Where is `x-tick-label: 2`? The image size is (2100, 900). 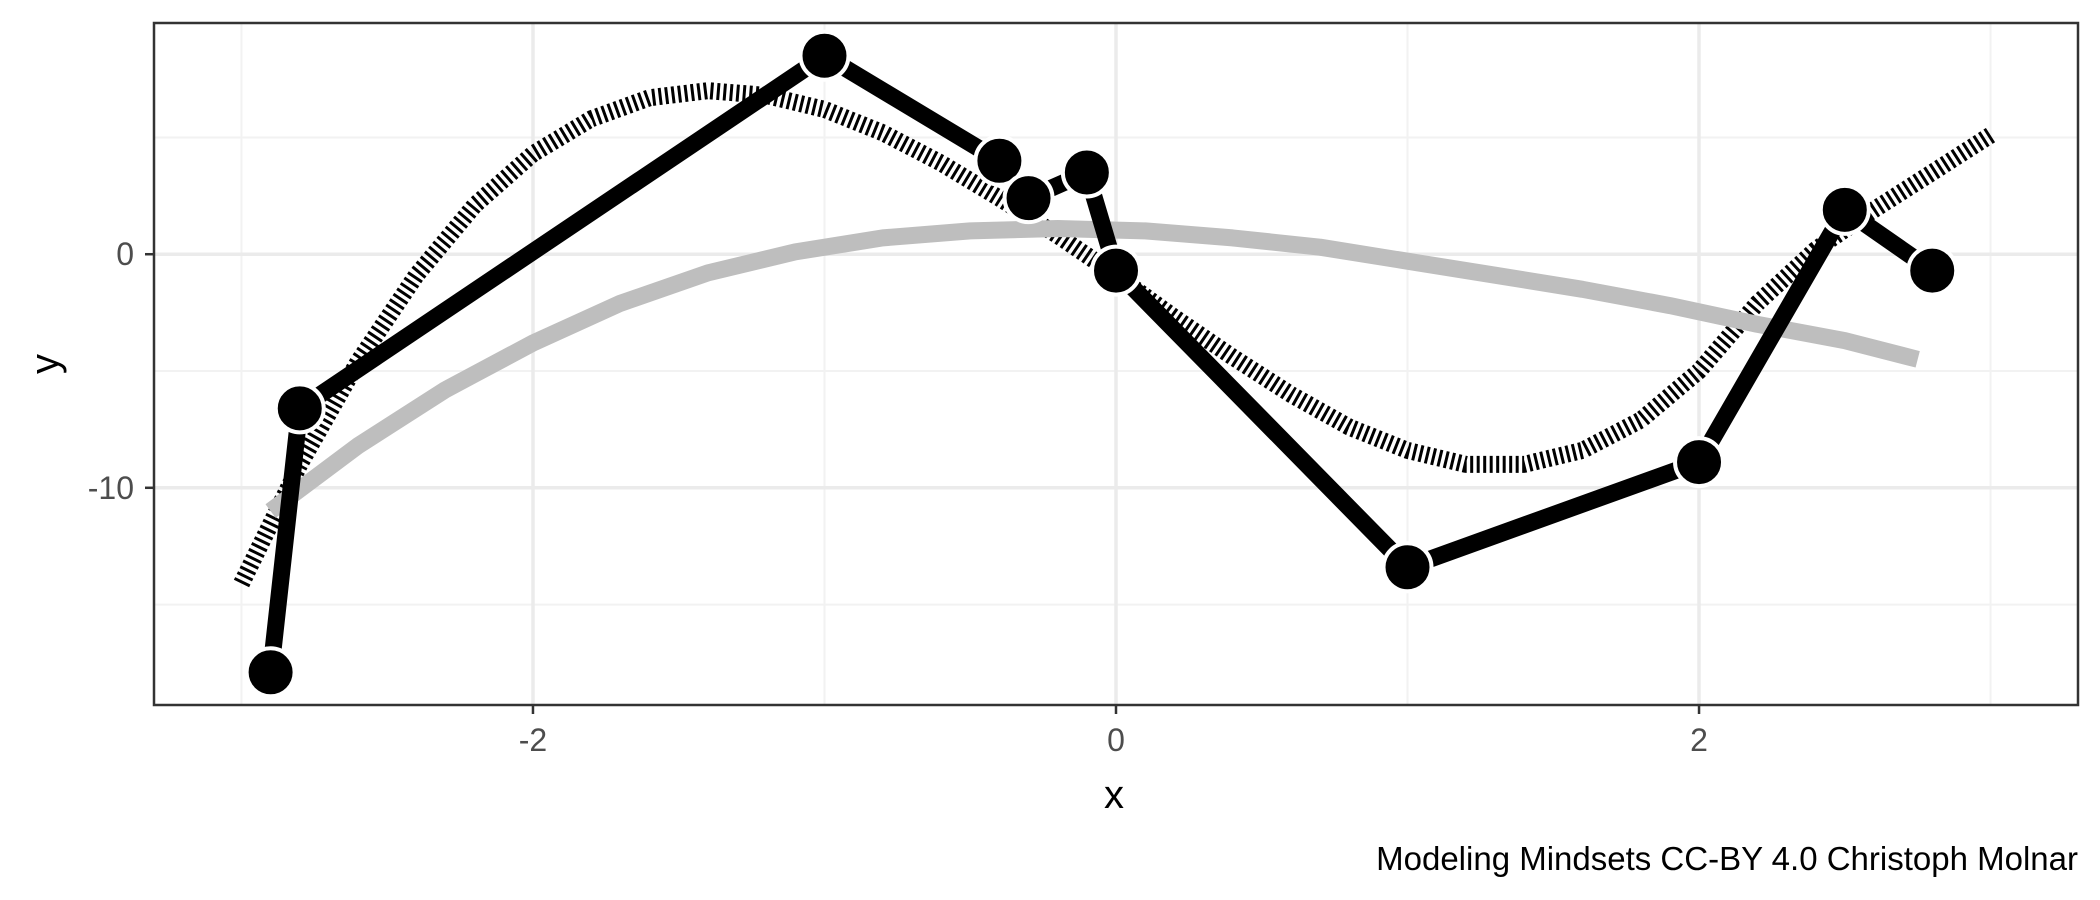 x-tick-label: 2 is located at coordinates (1699, 740).